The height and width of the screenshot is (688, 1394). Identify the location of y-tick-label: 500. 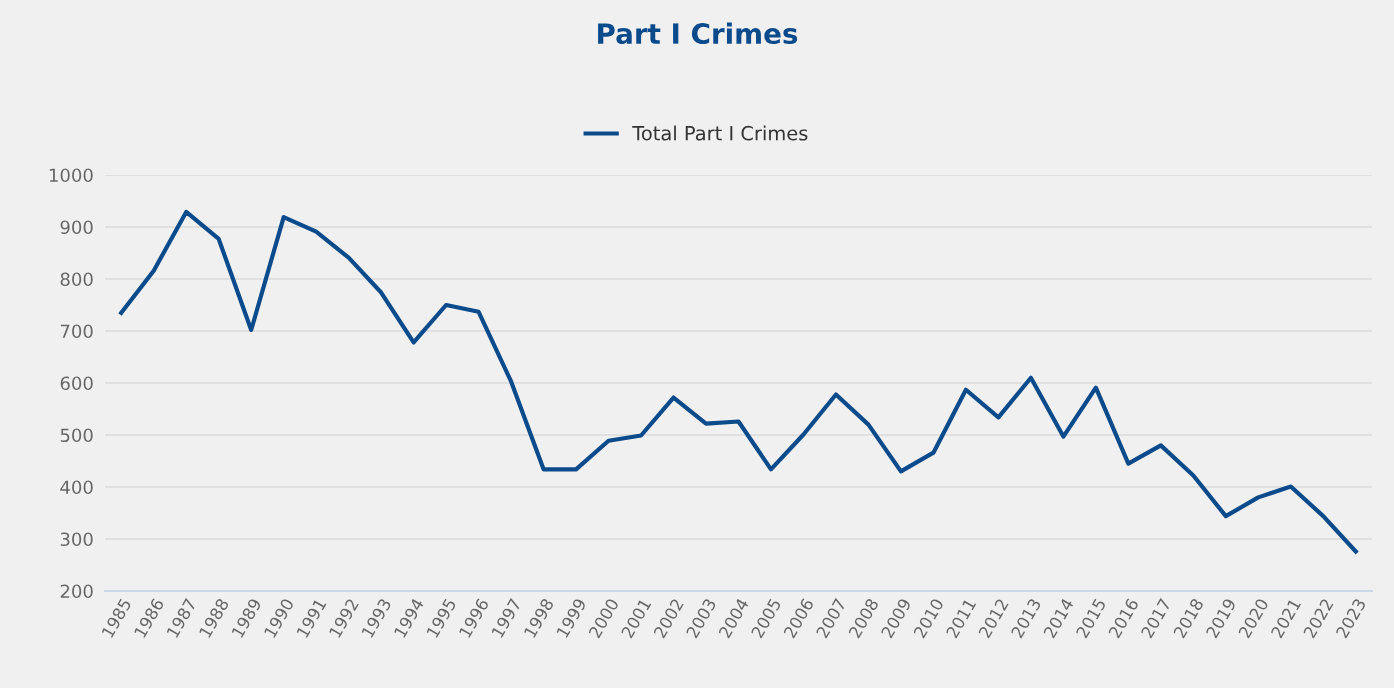
(76, 435).